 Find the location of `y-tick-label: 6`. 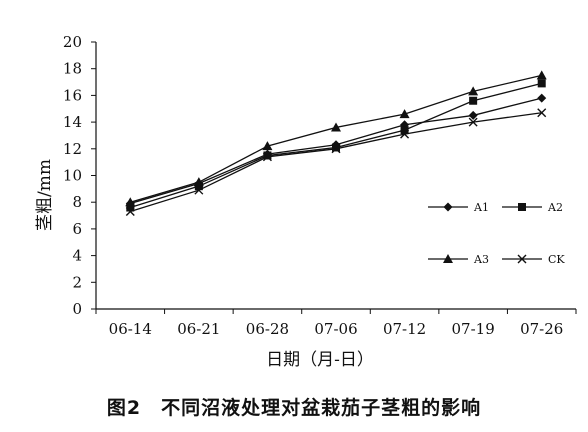

y-tick-label: 6 is located at coordinates (77, 229).